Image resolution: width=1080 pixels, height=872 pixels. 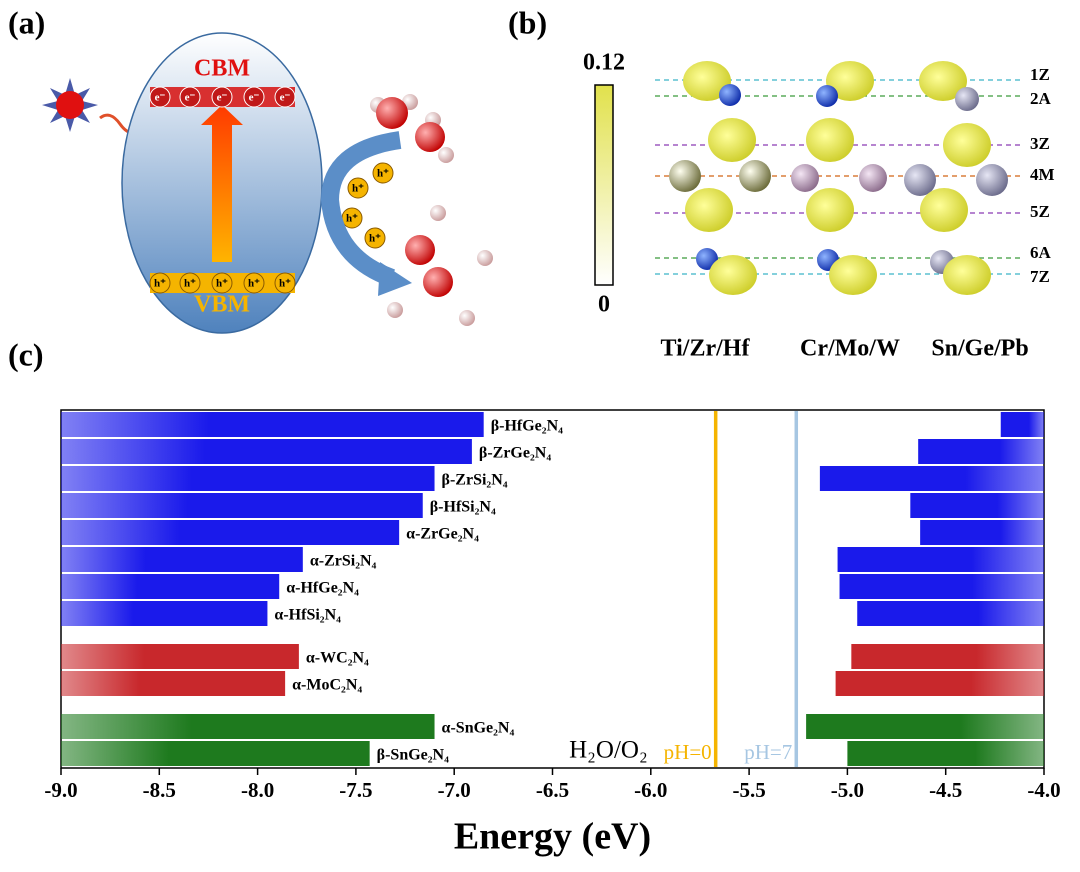 I want to click on category-label: α-HfGe₂N₄, so click(x=322, y=588).